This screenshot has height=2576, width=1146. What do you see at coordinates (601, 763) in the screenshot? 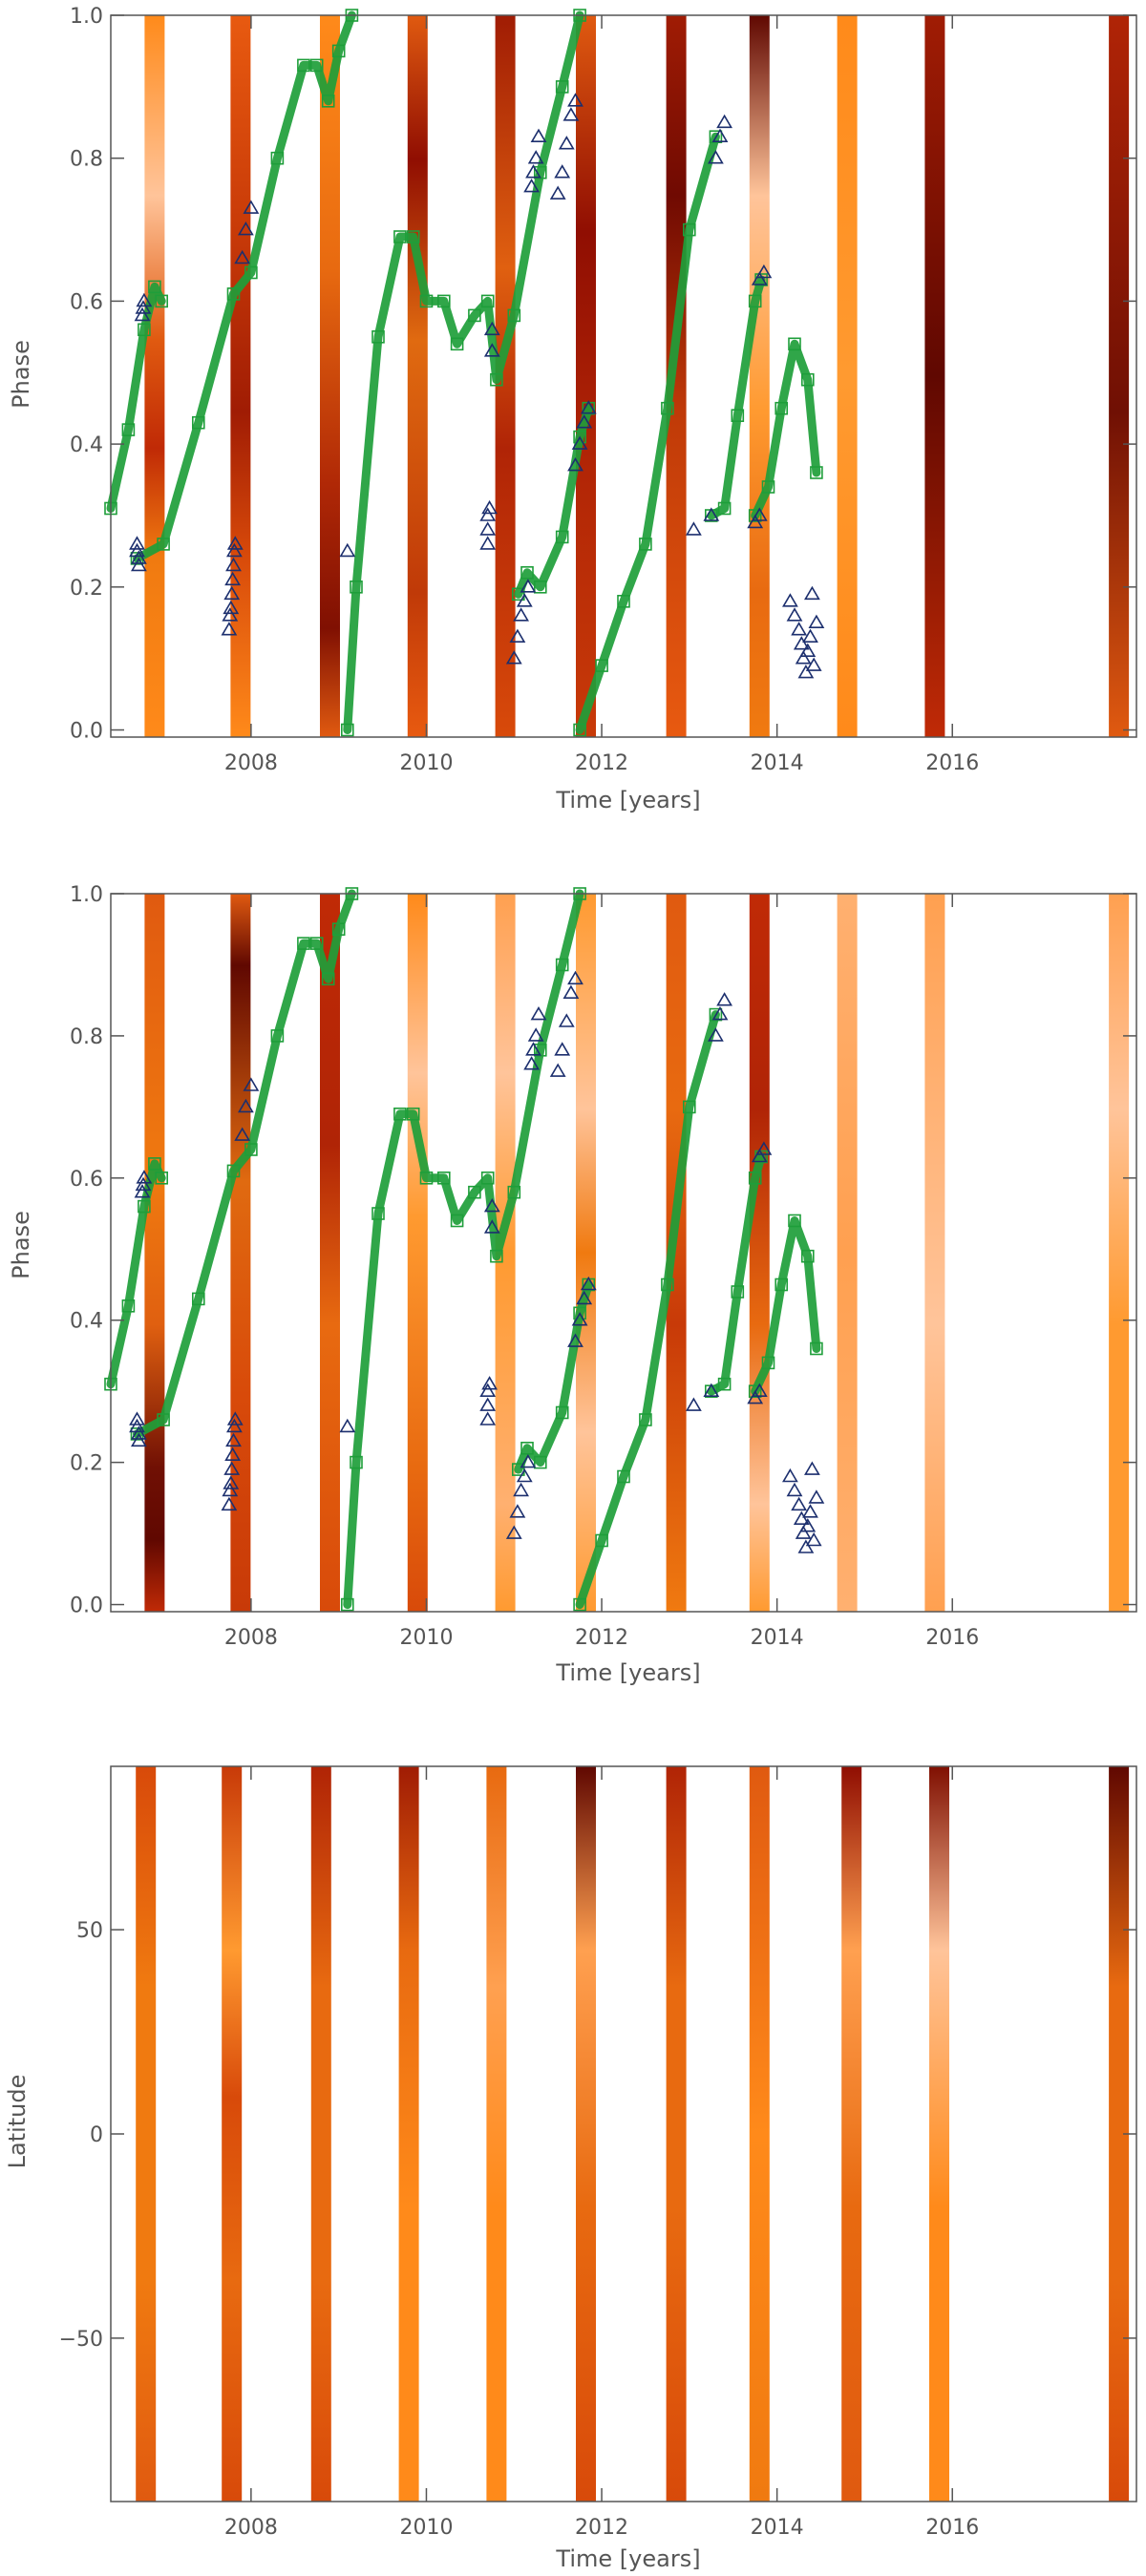
I see `x-tick-label: 2012` at bounding box center [601, 763].